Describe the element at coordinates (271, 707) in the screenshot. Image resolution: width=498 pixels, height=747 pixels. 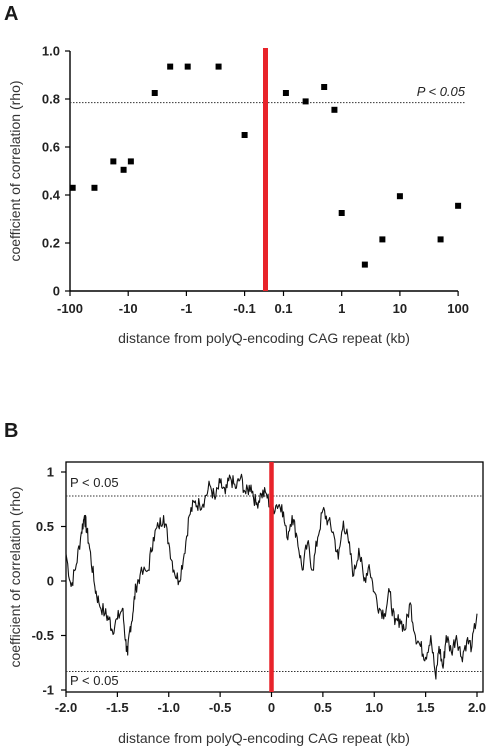
I see `panel-b-x-tick-label: 0` at that location.